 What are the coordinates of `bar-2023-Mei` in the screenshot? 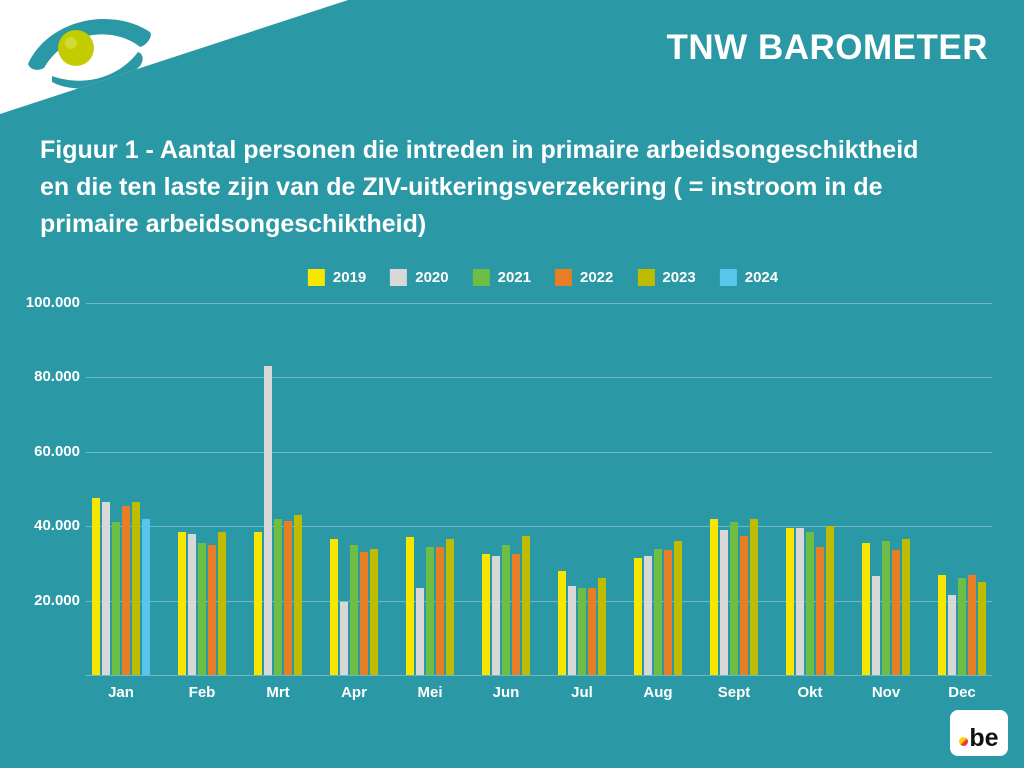 It's located at (450, 607).